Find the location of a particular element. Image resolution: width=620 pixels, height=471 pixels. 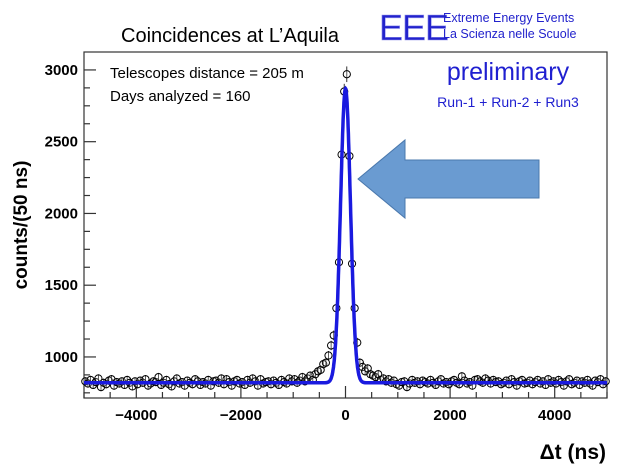

annotation-days: Days analyzed = 160 is located at coordinates (180, 96).